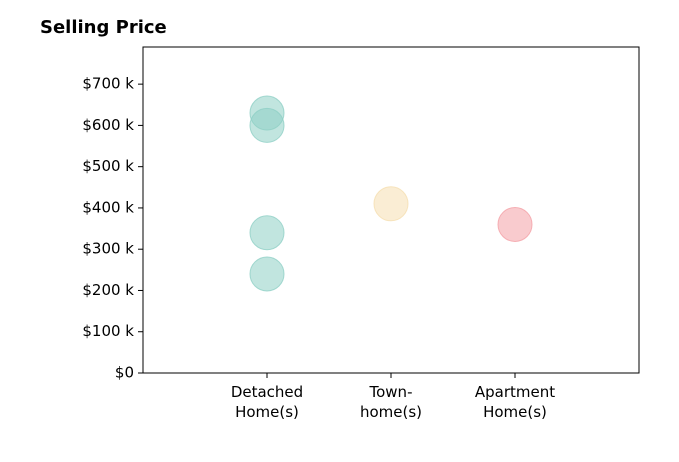  I want to click on y-tick-label: $600 k, so click(108, 125).